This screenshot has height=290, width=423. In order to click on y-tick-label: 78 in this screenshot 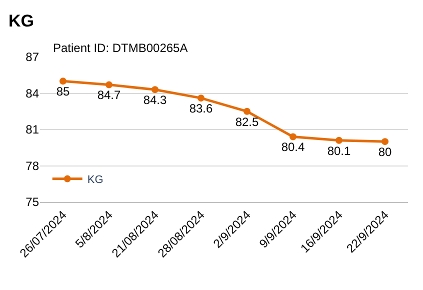, I will do `click(33, 165)`.